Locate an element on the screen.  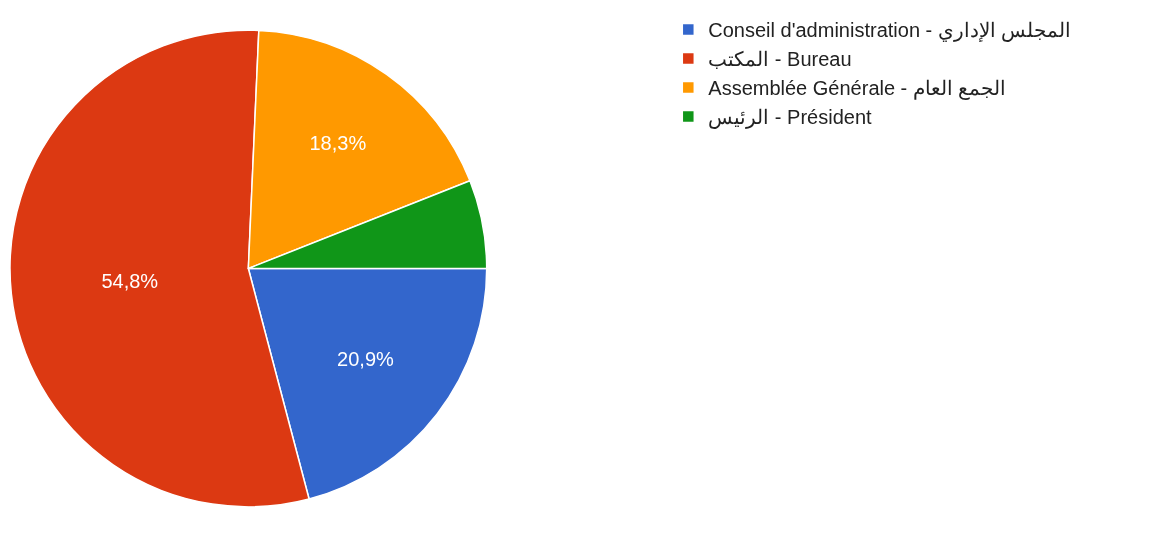
legend-label: المكتب - Bureau is located at coordinates (780, 59).